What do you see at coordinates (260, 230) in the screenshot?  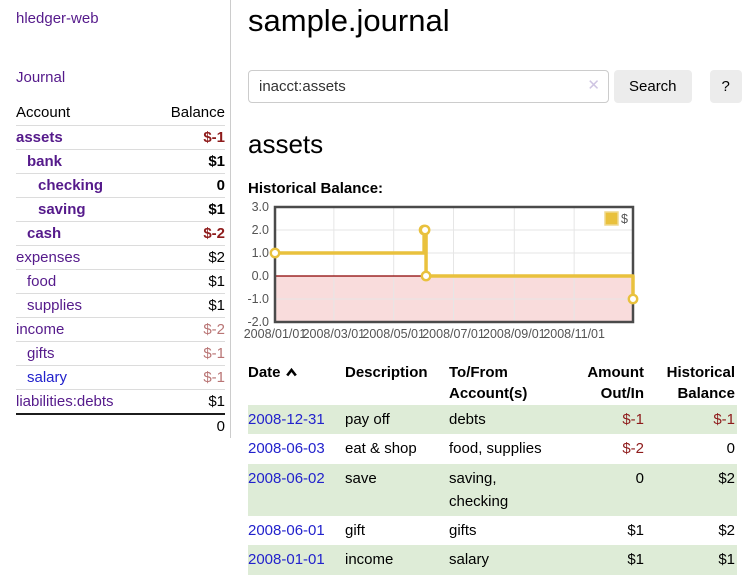 I see `y-tick-label: 2.0` at bounding box center [260, 230].